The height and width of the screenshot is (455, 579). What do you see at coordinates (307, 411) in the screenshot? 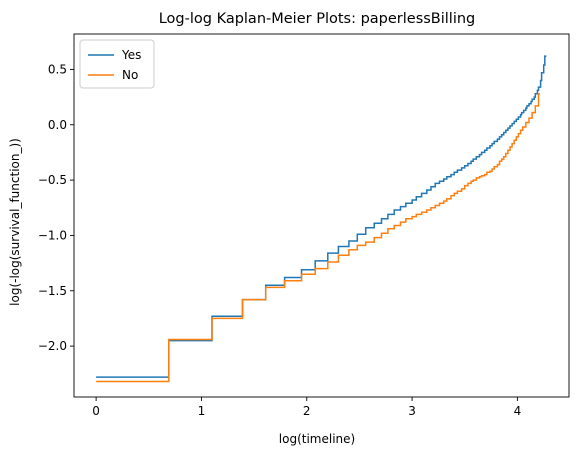
I see `x-tick-label: 2` at bounding box center [307, 411].